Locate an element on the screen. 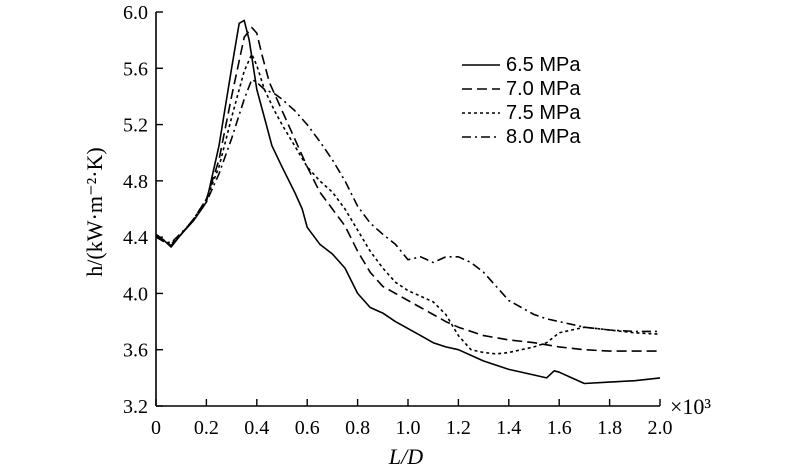 This screenshot has width=800, height=471. x-tick-label: 1.4 is located at coordinates (508, 428).